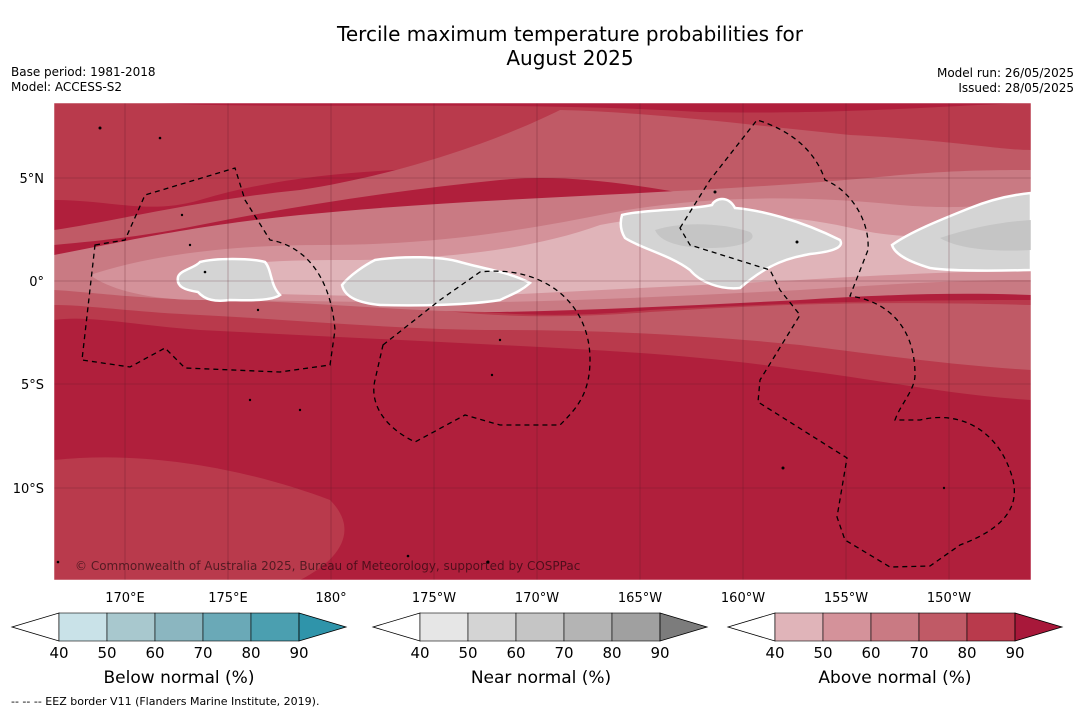  Describe the element at coordinates (537, 598) in the screenshot. I see `lon-label-170w: 170°W` at that location.